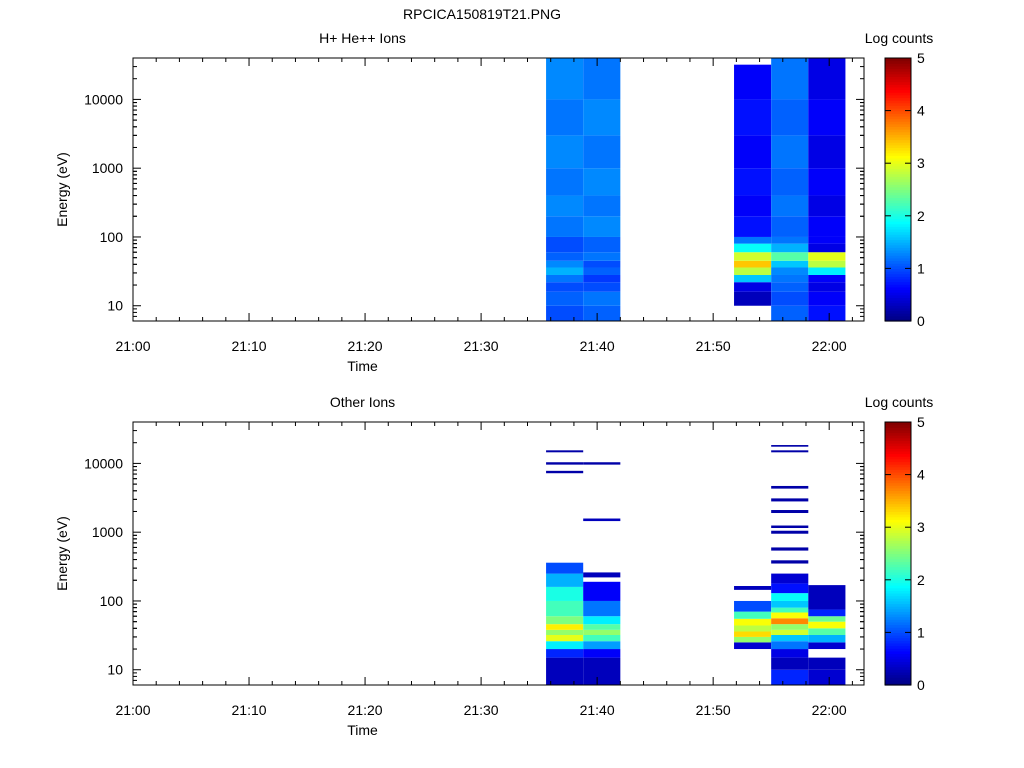  I want to click on y-tick-label: 100, so click(112, 601).